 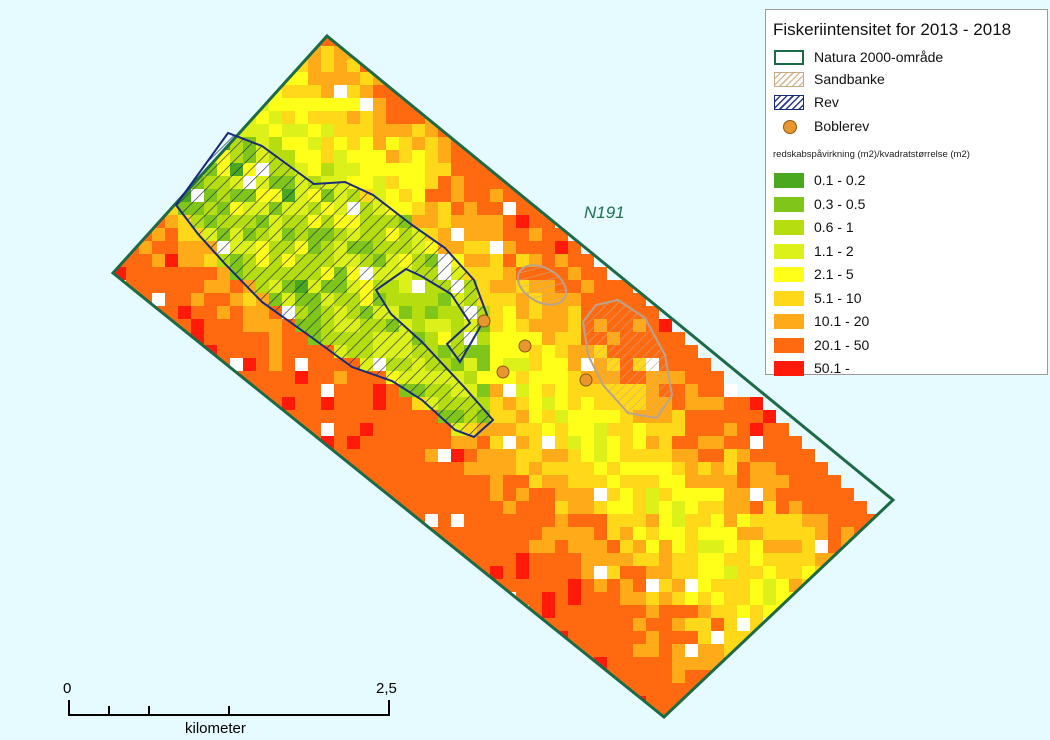 I want to click on legend-label: Sandbanke, so click(x=849, y=79).